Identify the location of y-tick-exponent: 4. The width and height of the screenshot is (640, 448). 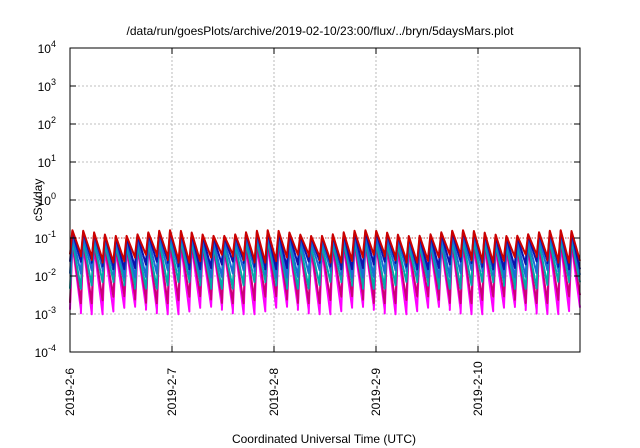
(53, 44).